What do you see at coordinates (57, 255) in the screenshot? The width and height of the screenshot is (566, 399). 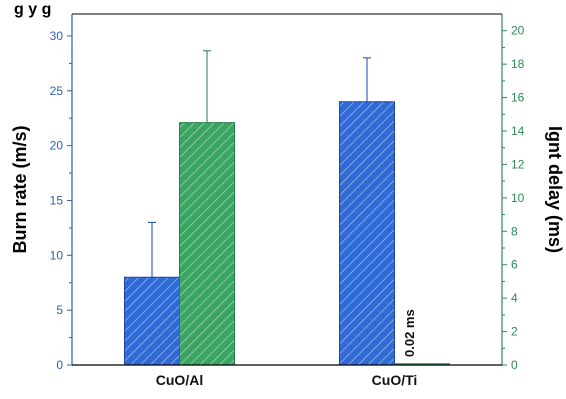 I see `y-tick-label: 10` at bounding box center [57, 255].